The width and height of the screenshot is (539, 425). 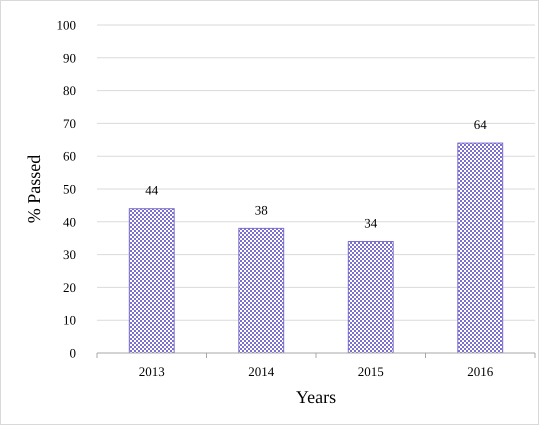 What do you see at coordinates (261, 371) in the screenshot?
I see `x-tick-label: 2014` at bounding box center [261, 371].